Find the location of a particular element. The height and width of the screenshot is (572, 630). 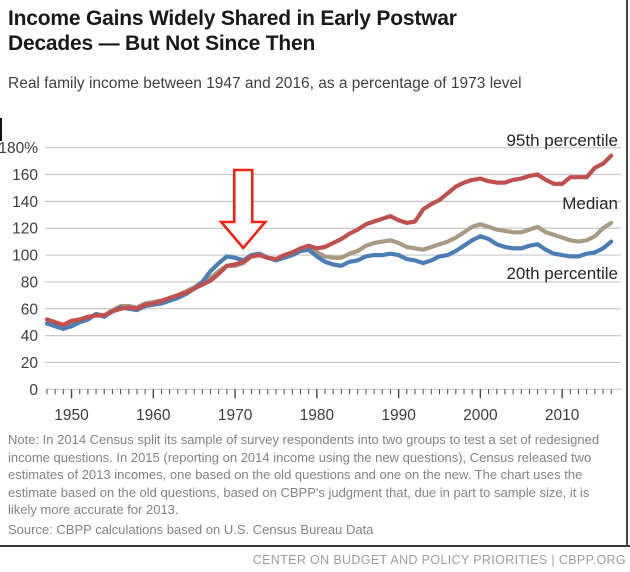

series-label-median: Median is located at coordinates (590, 203).